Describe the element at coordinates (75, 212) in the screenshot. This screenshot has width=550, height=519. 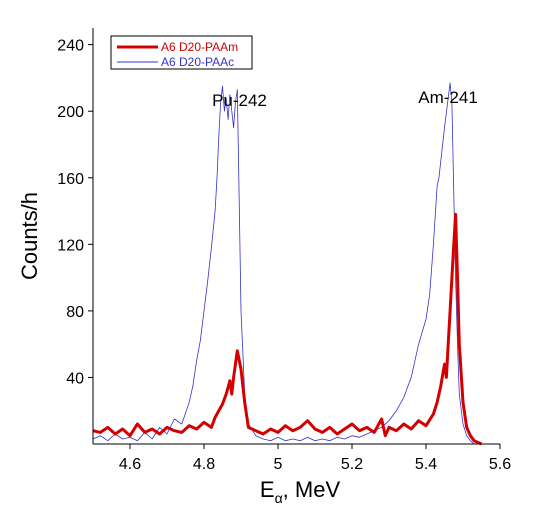
I see `y-ticks: 40 80 120 160 200 240` at that location.